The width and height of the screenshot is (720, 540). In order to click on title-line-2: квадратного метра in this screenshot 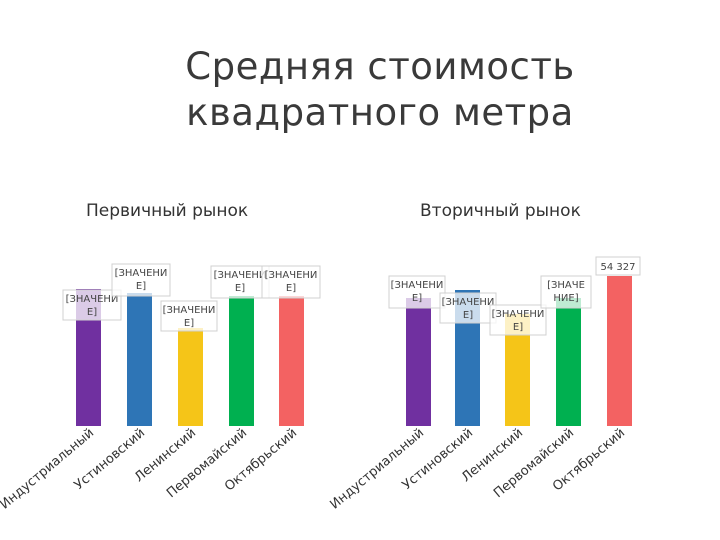, I will do `click(380, 112)`.